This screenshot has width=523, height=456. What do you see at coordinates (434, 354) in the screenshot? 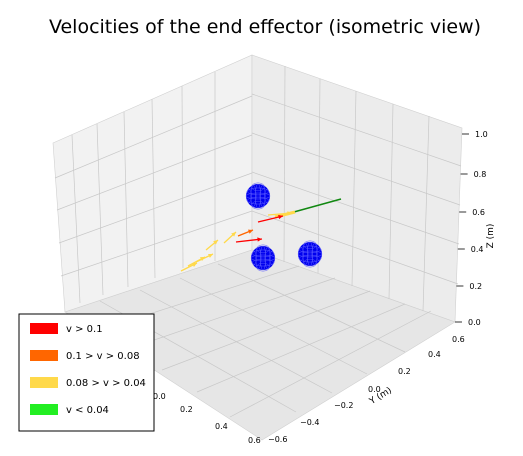
I see `y-tick-label: 0.4` at bounding box center [434, 354].